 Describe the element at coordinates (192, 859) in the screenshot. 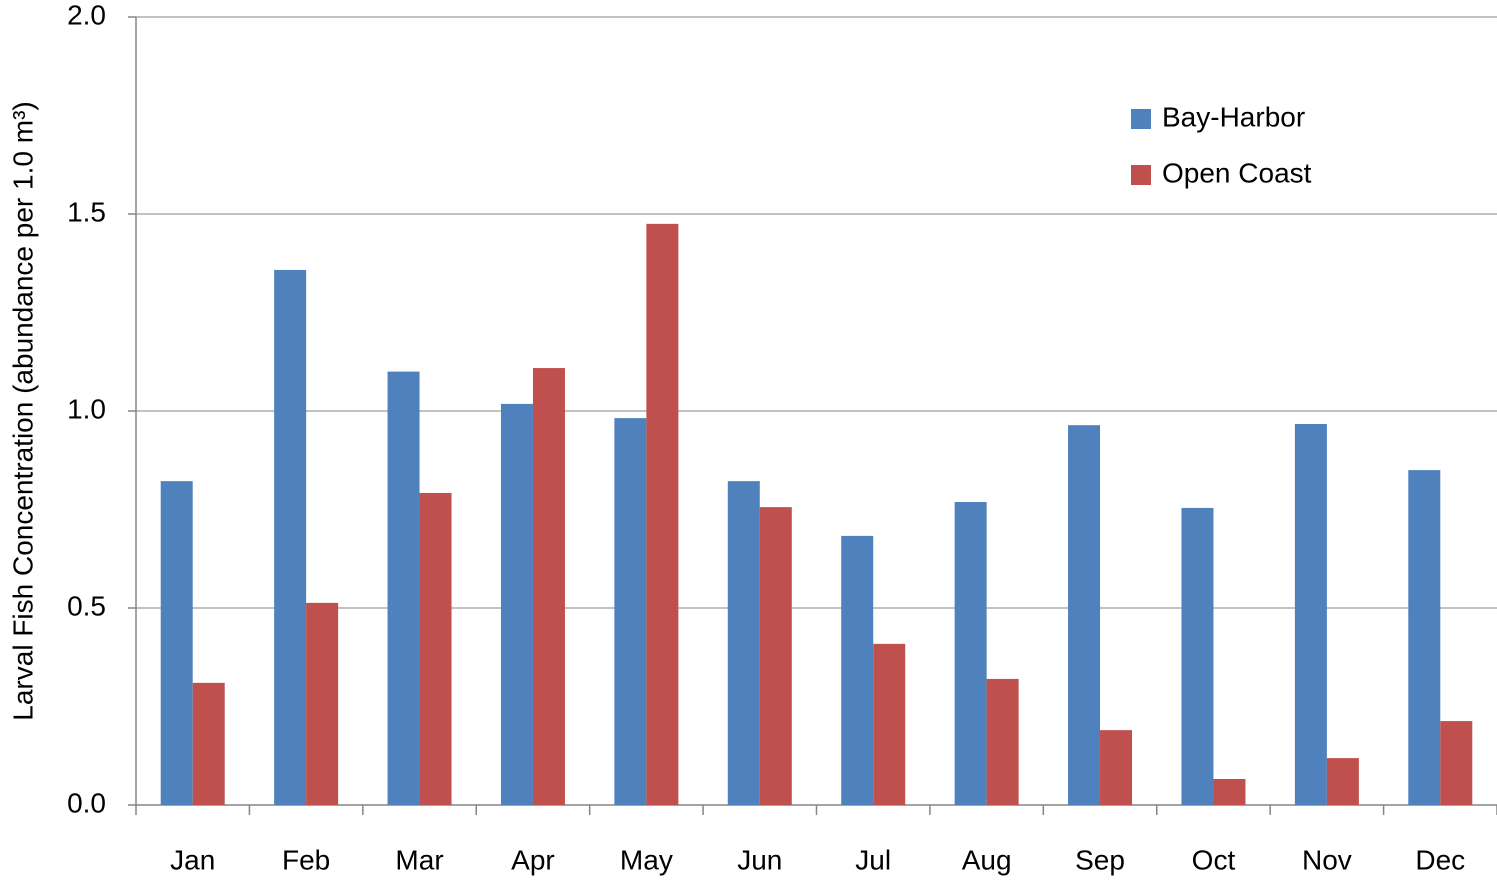

I see `x-tick-label: Jan` at that location.